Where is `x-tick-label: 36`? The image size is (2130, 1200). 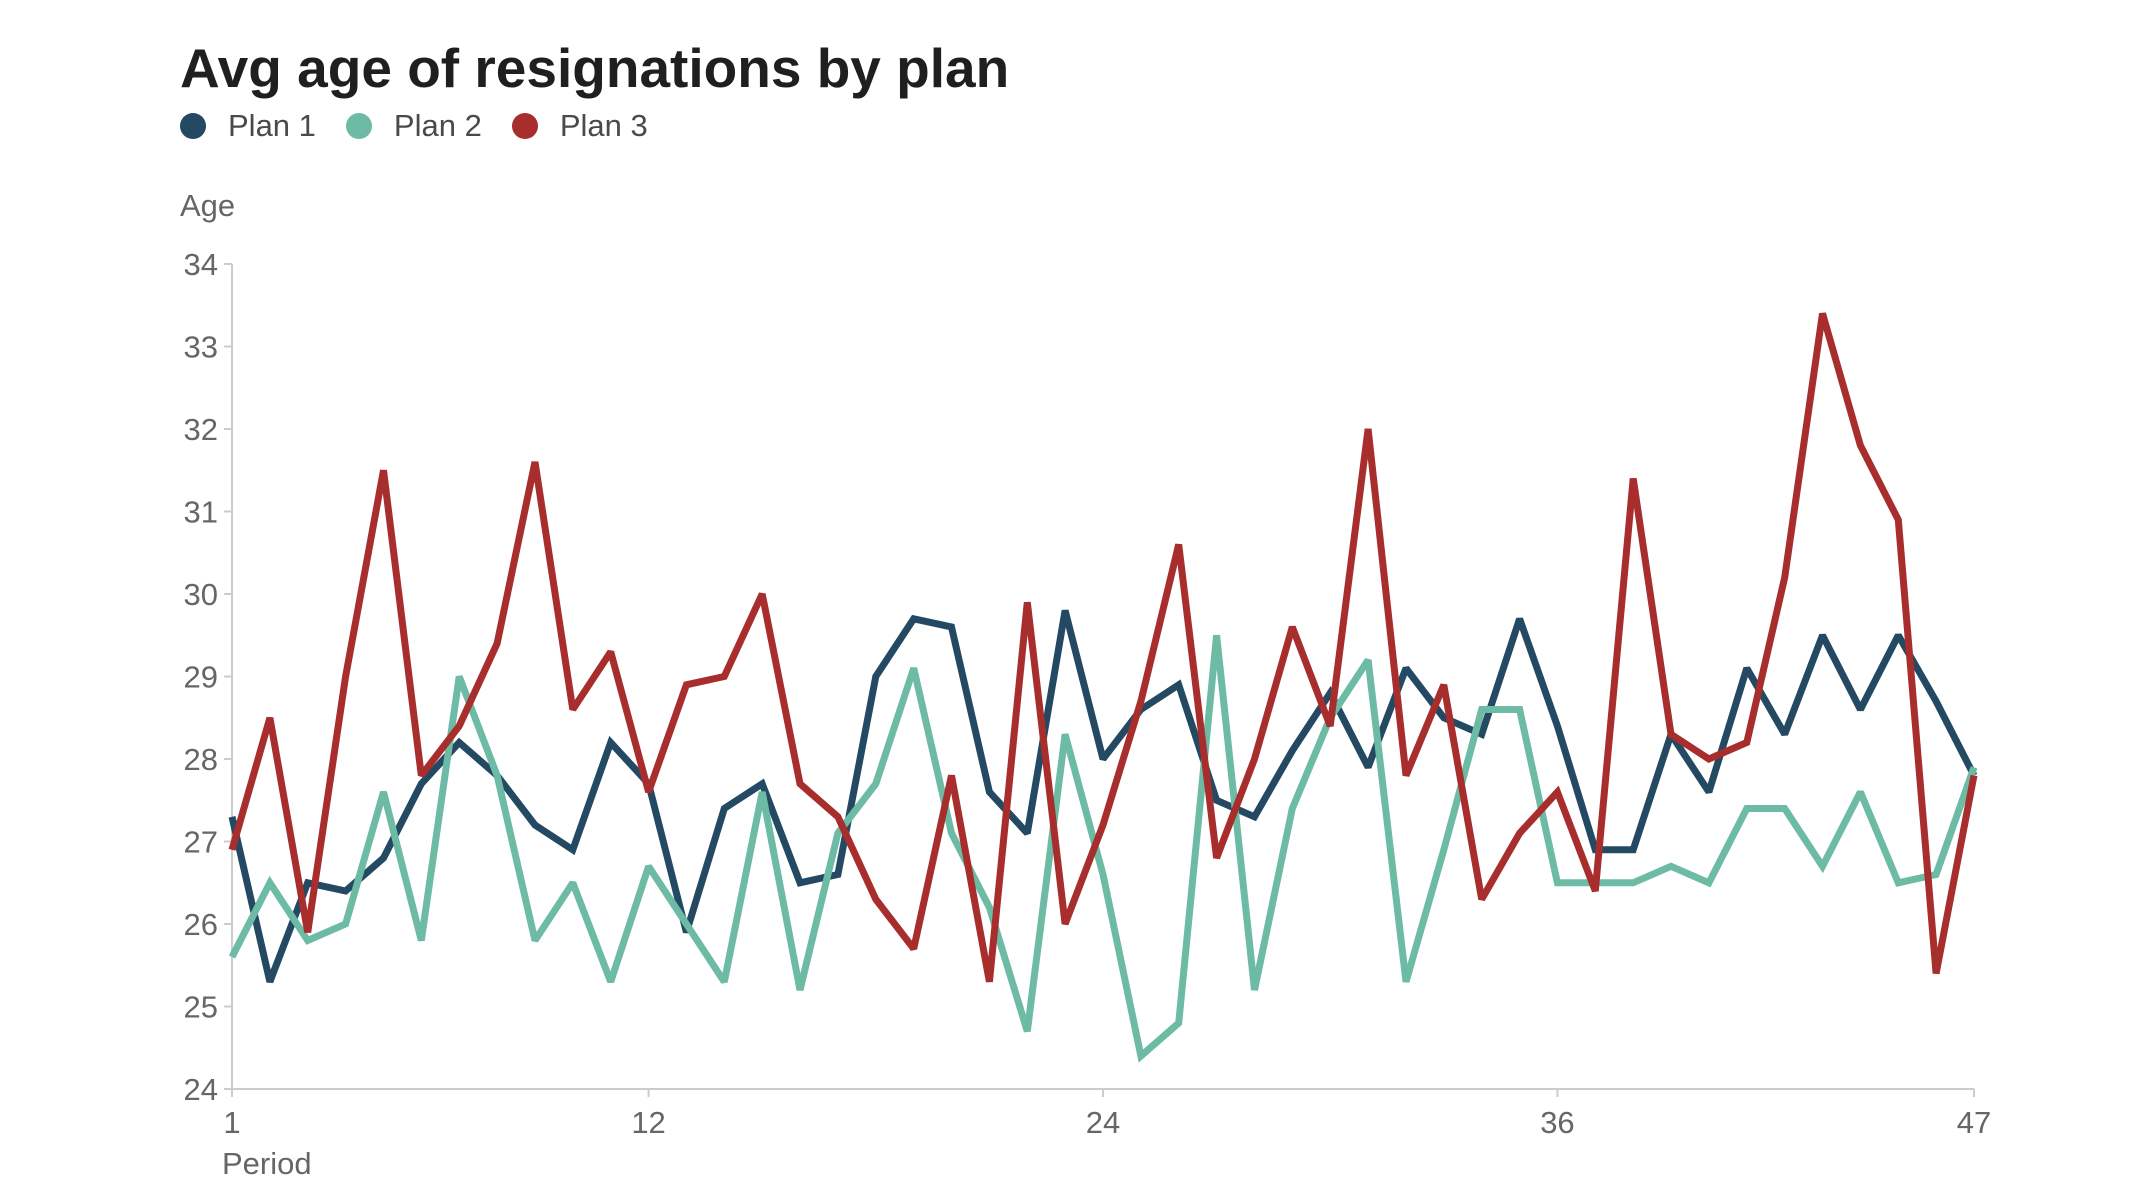
x-tick-label: 36 is located at coordinates (1557, 1122).